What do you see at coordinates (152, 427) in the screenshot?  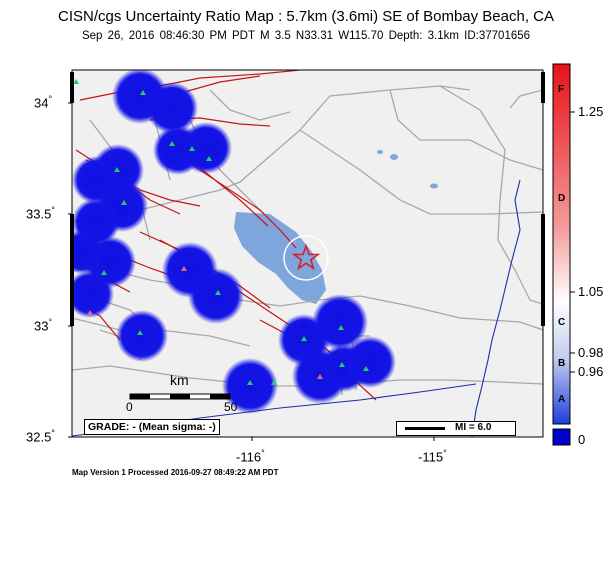 I see `grade-label: GRADE: - (Mean sigma: -)` at bounding box center [152, 427].